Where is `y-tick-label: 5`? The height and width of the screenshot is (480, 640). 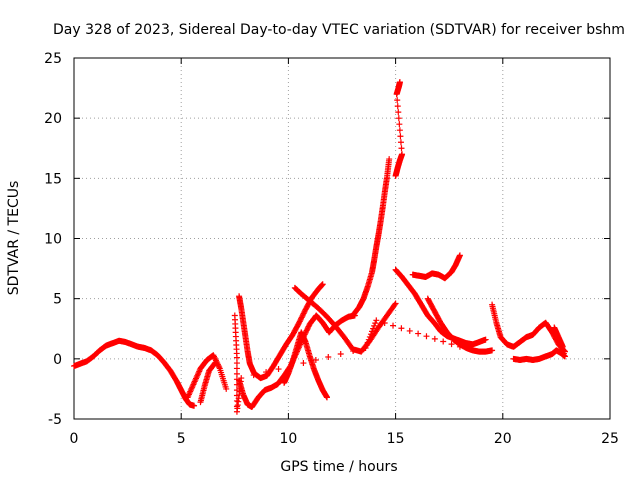
y-tick-label: 5 is located at coordinates (57, 300).